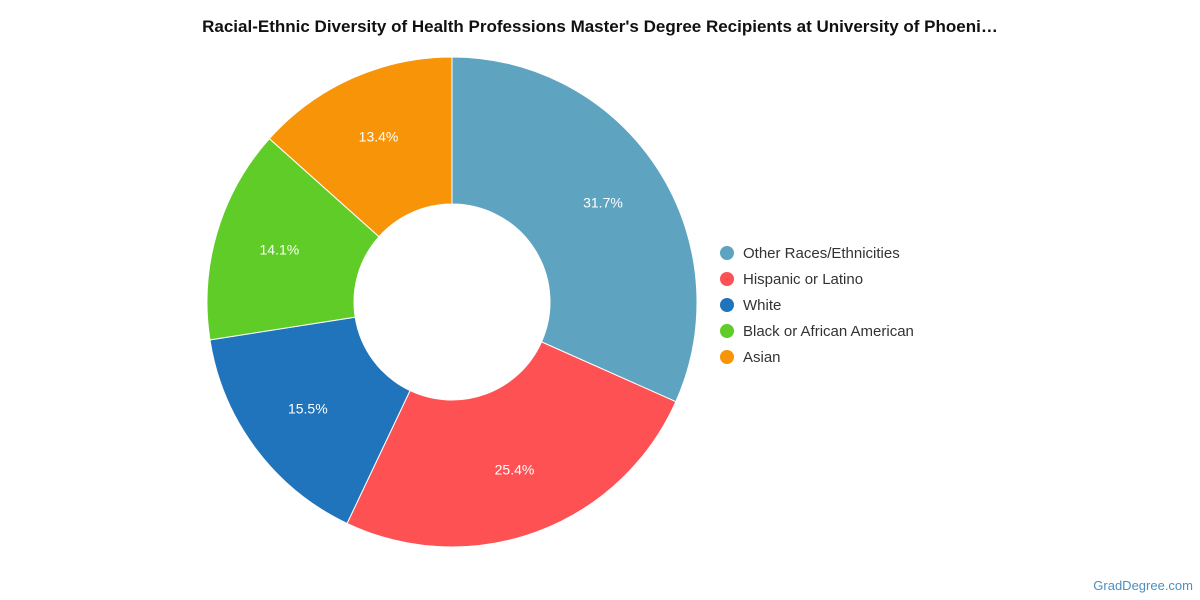 The height and width of the screenshot is (600, 1200). Describe the element at coordinates (762, 305) in the screenshot. I see `legend-label: White` at that location.